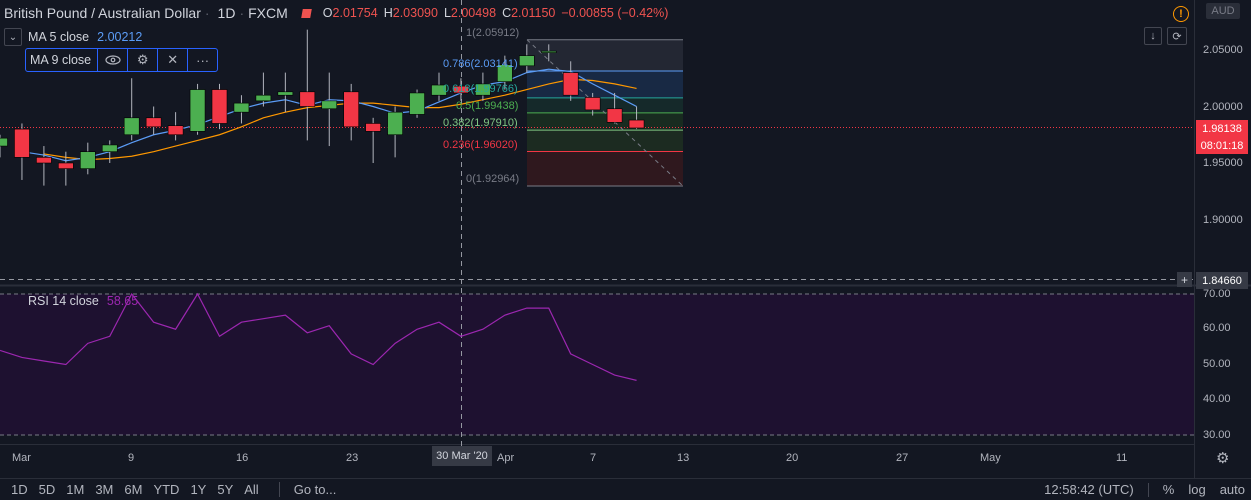  I want to click on ma9-name: MA 9 close, so click(61, 60).